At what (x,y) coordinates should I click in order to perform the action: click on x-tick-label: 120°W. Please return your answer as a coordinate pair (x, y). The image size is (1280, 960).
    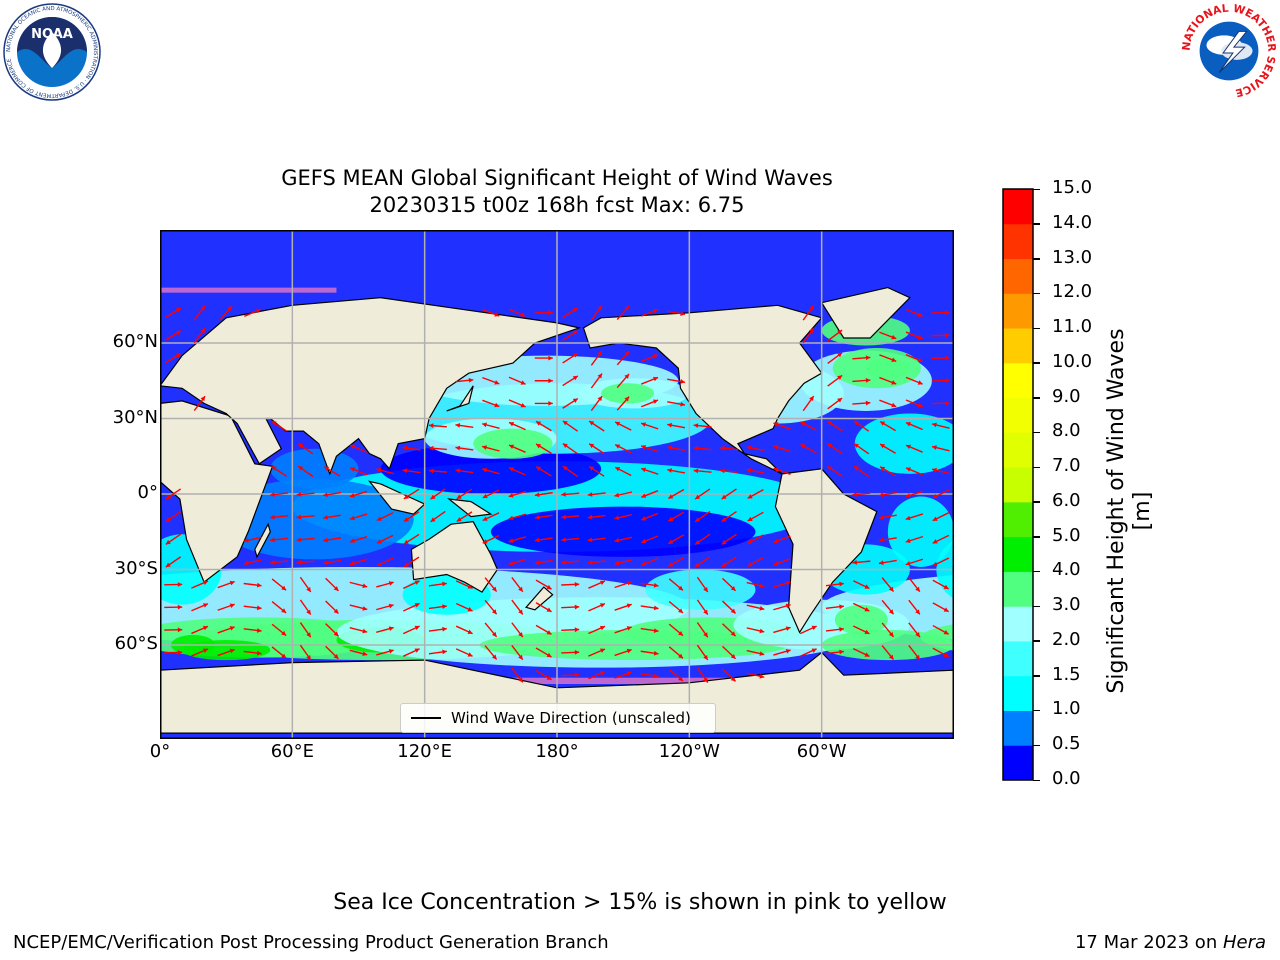
    Looking at the image, I should click on (689, 751).